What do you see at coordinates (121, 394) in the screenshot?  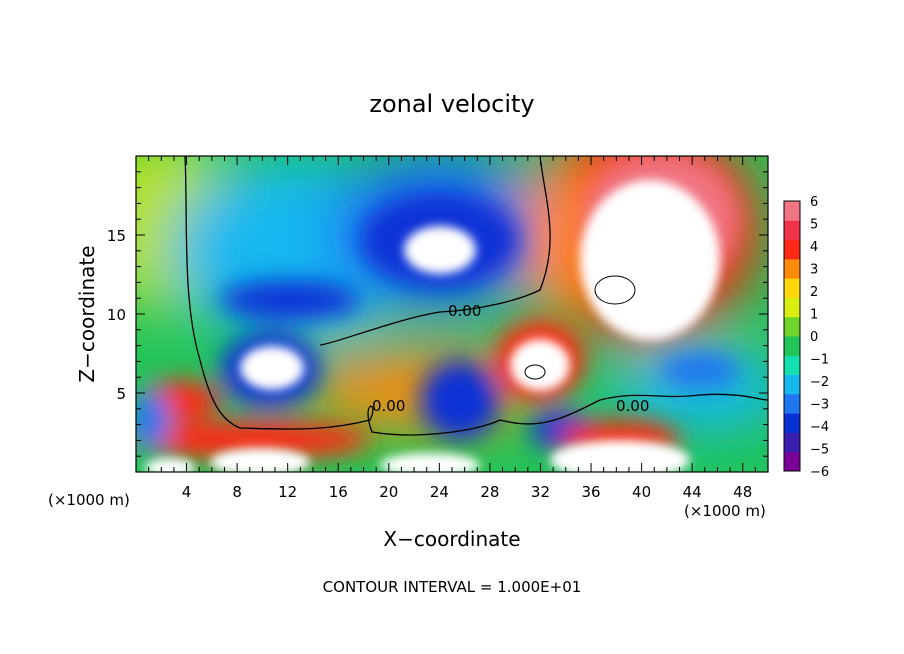 I see `y-tick-label: 5` at bounding box center [121, 394].